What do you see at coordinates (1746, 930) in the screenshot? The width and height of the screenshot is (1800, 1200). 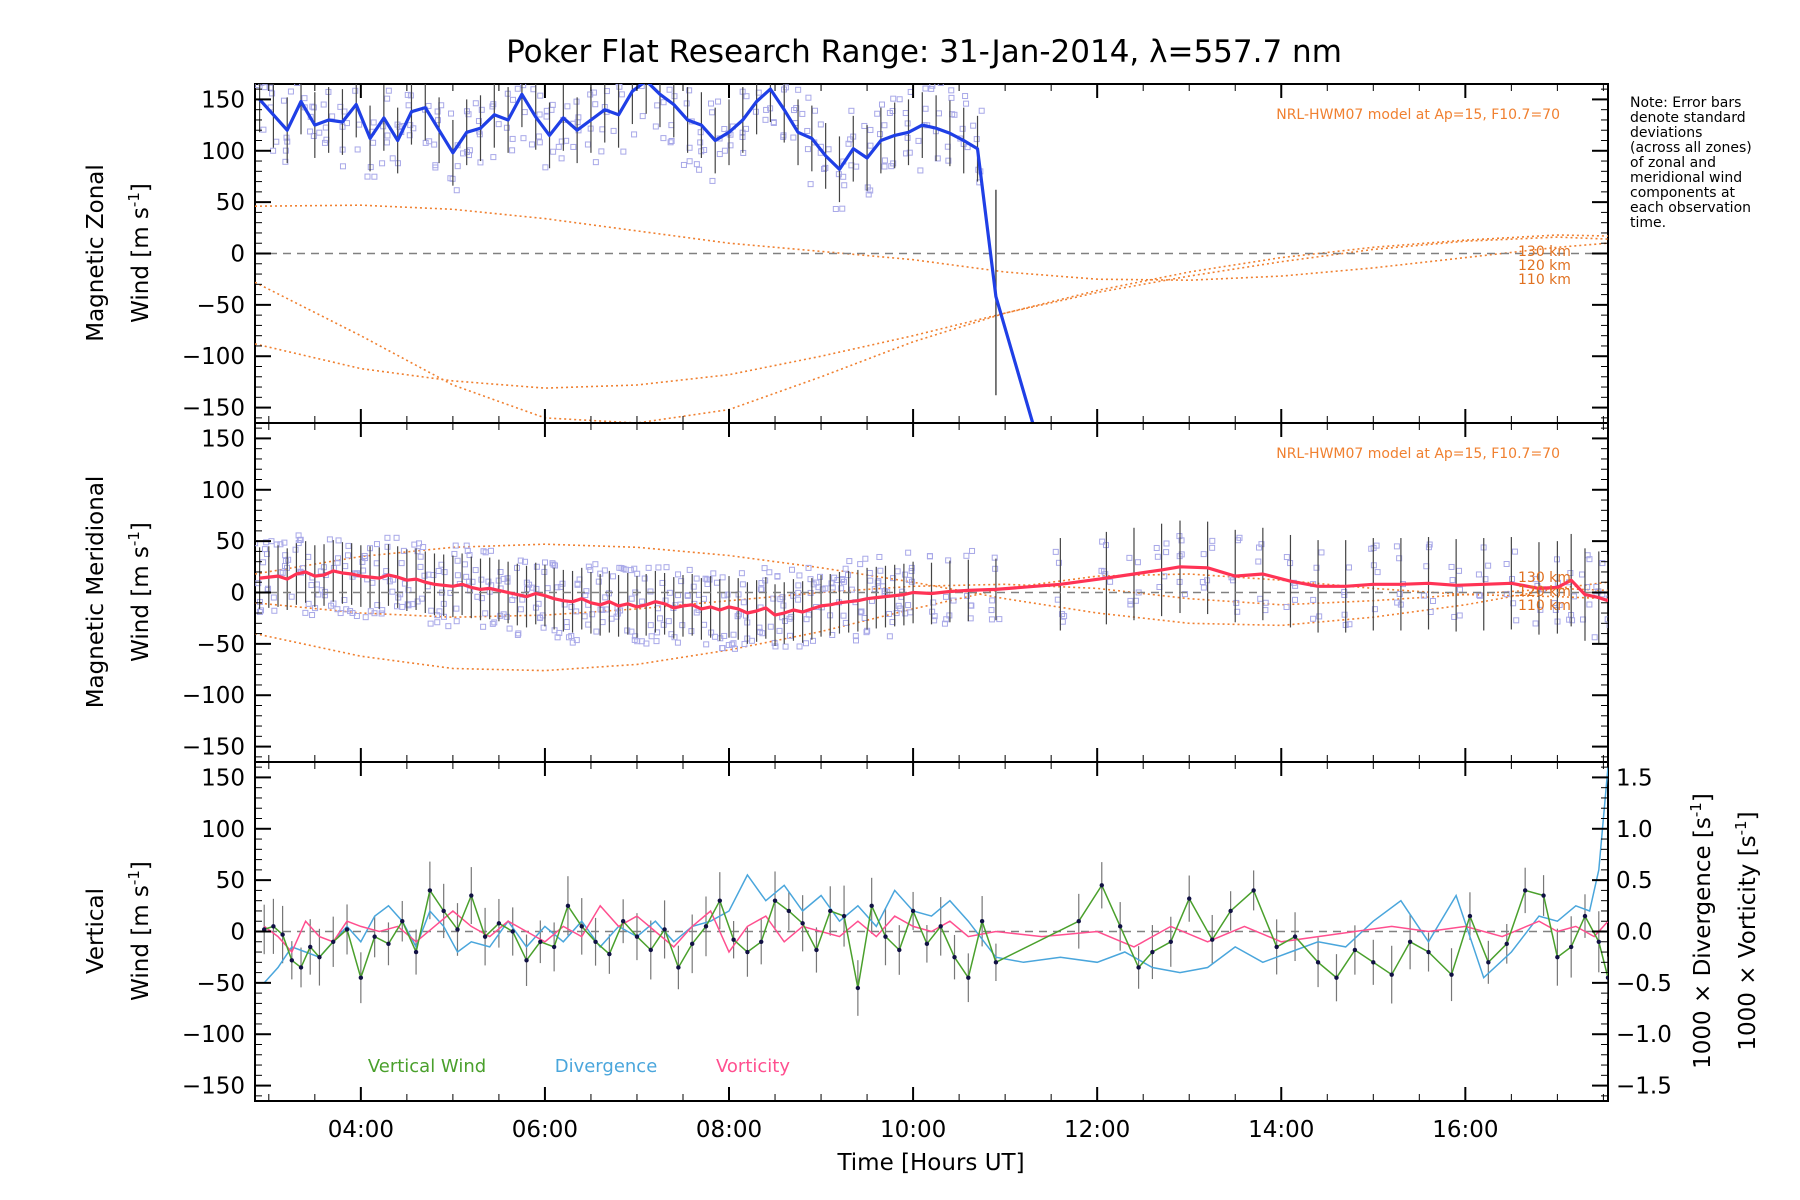 I see `vorticity-ylabel: 1000 × Vorticity [s-1]` at bounding box center [1746, 930].